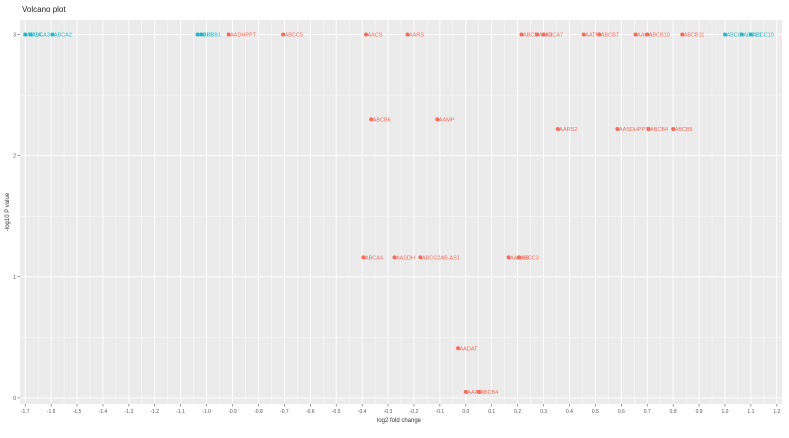 Image resolution: width=789 pixels, height=438 pixels. What do you see at coordinates (284, 412) in the screenshot?
I see `x-tick-label: -0.7` at bounding box center [284, 412].